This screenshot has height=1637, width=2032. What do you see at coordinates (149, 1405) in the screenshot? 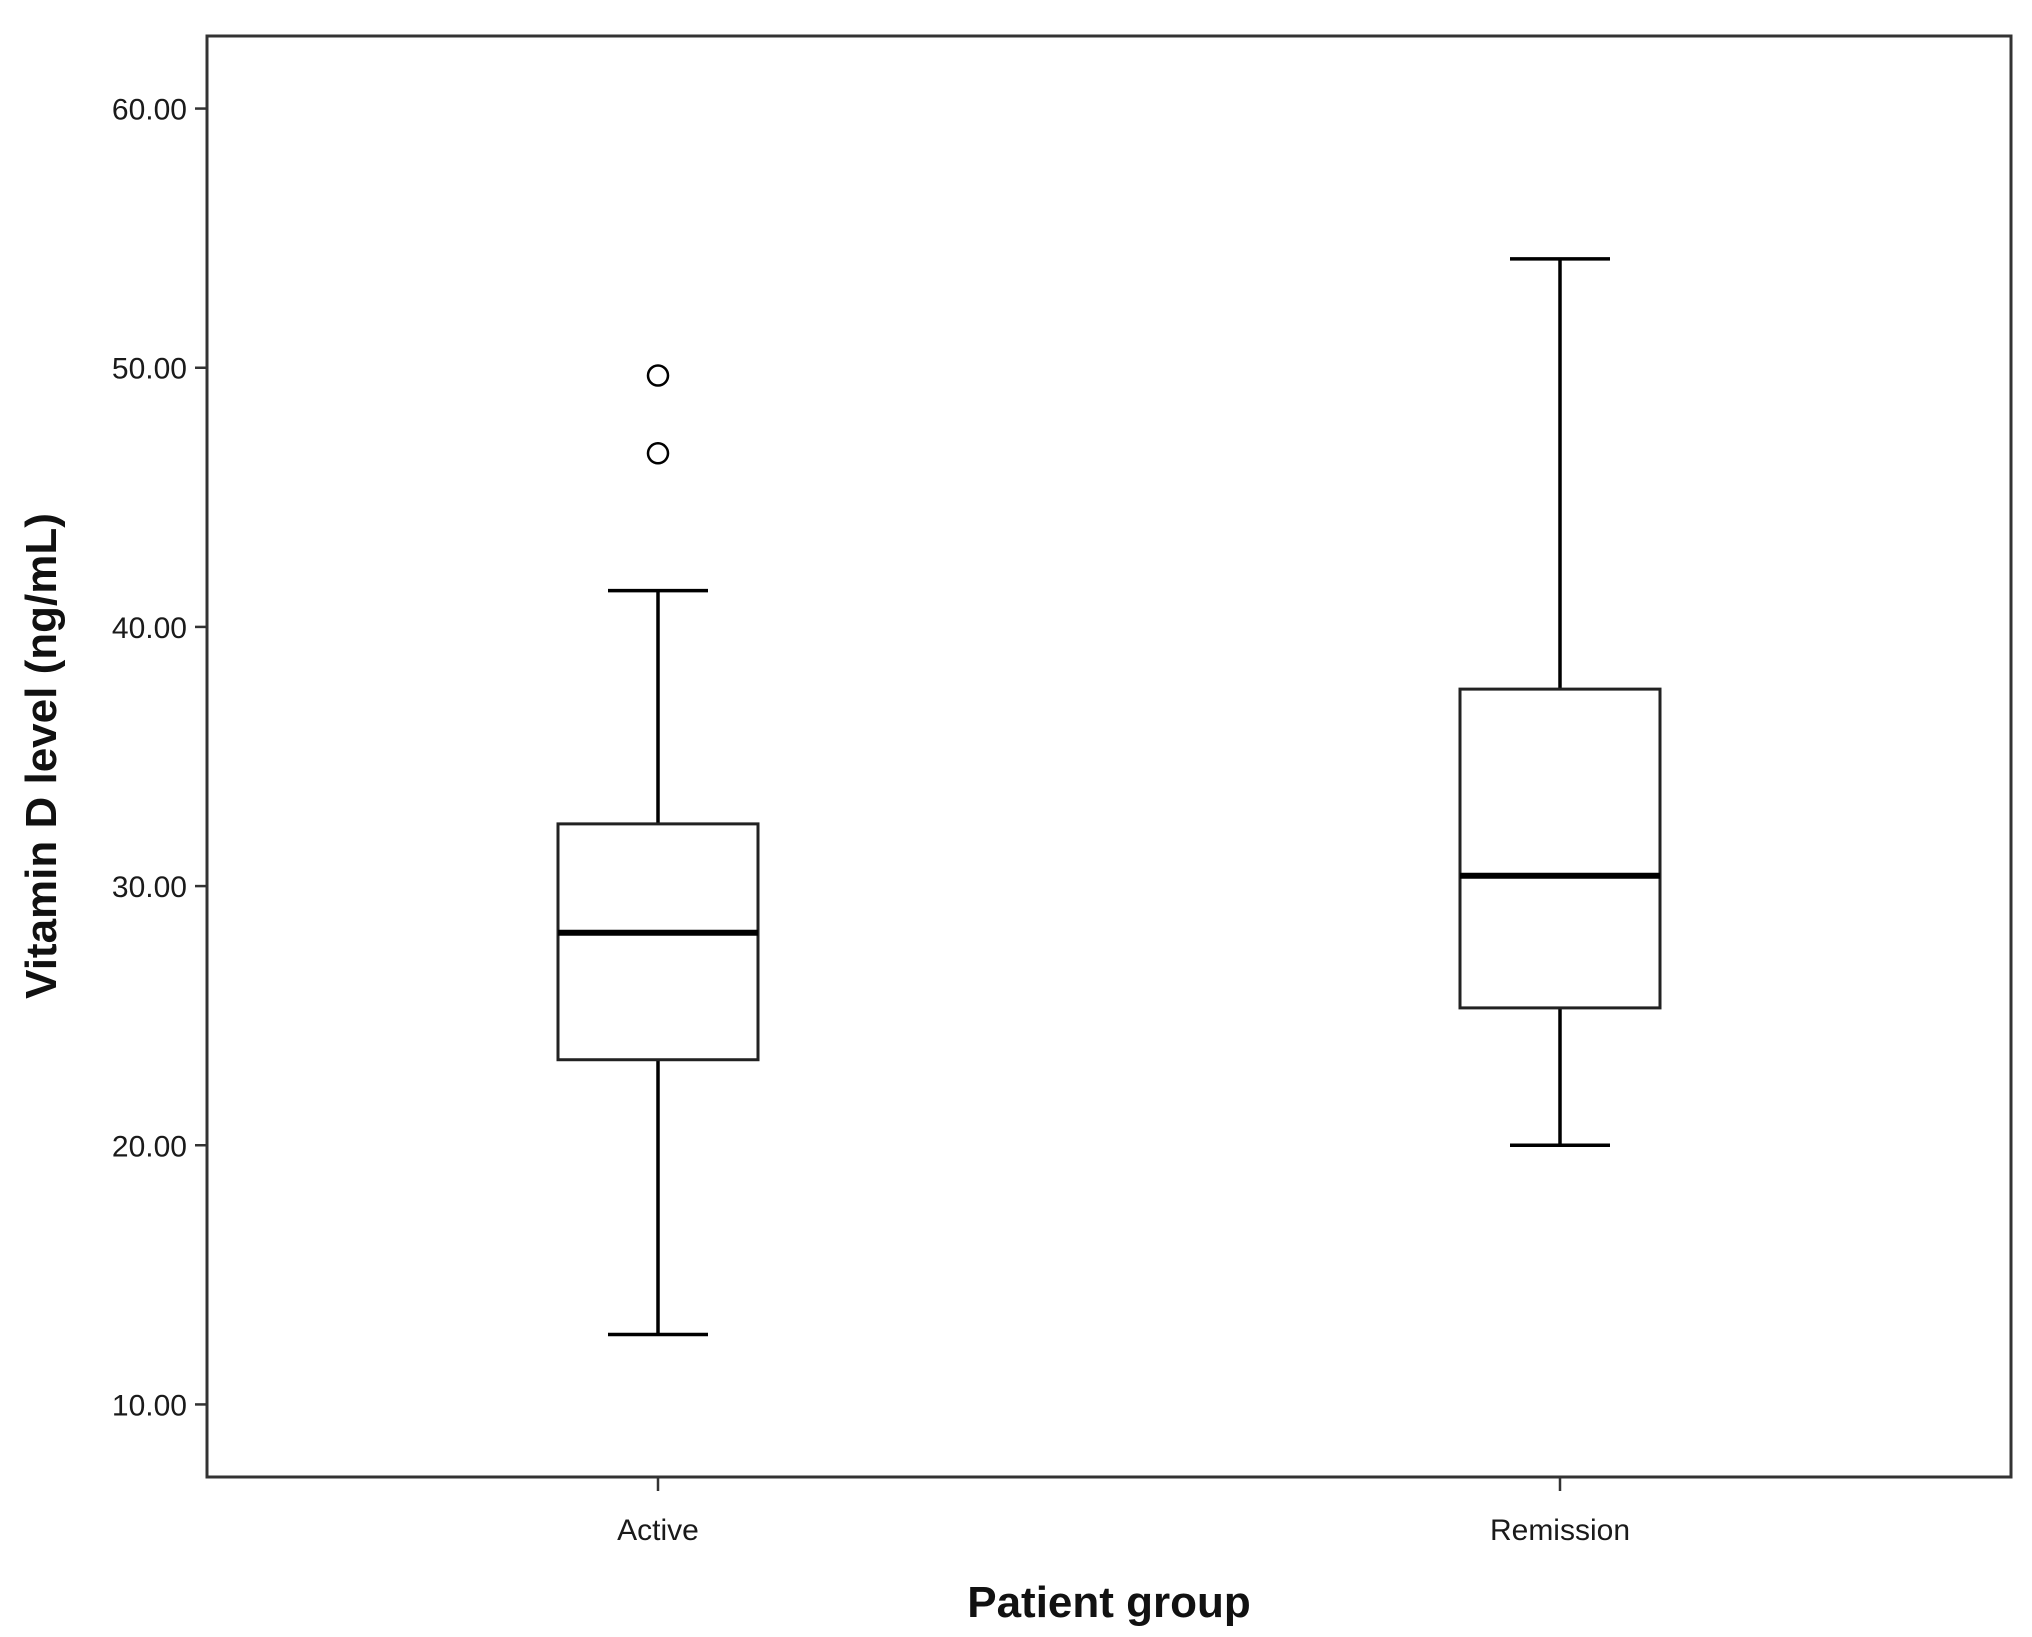
I see `y-tick-label: 10.00` at bounding box center [149, 1405].